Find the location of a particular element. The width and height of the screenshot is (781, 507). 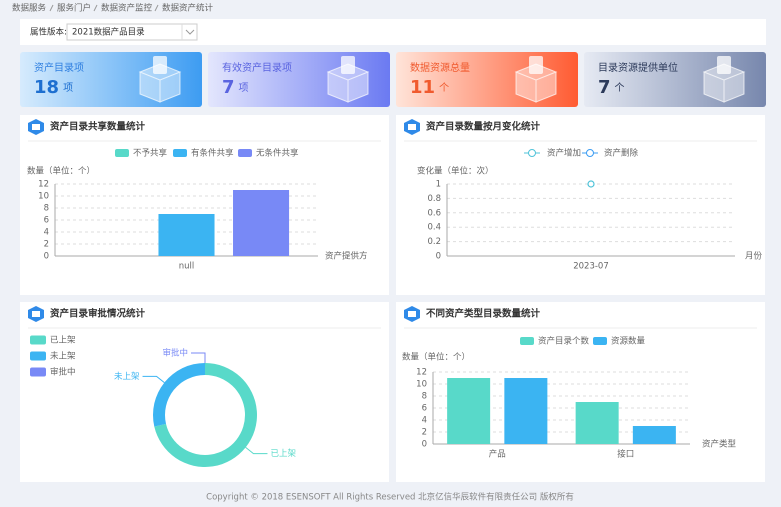

legend-label: 有条件共享 is located at coordinates (212, 153).